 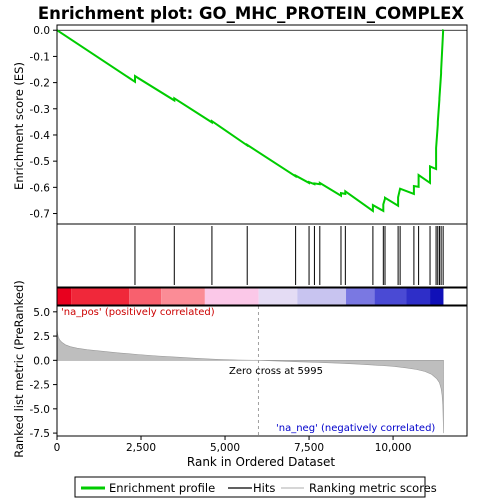 What do you see at coordinates (309, 448) in the screenshot?
I see `x-tick-label: 7,500` at bounding box center [309, 448].